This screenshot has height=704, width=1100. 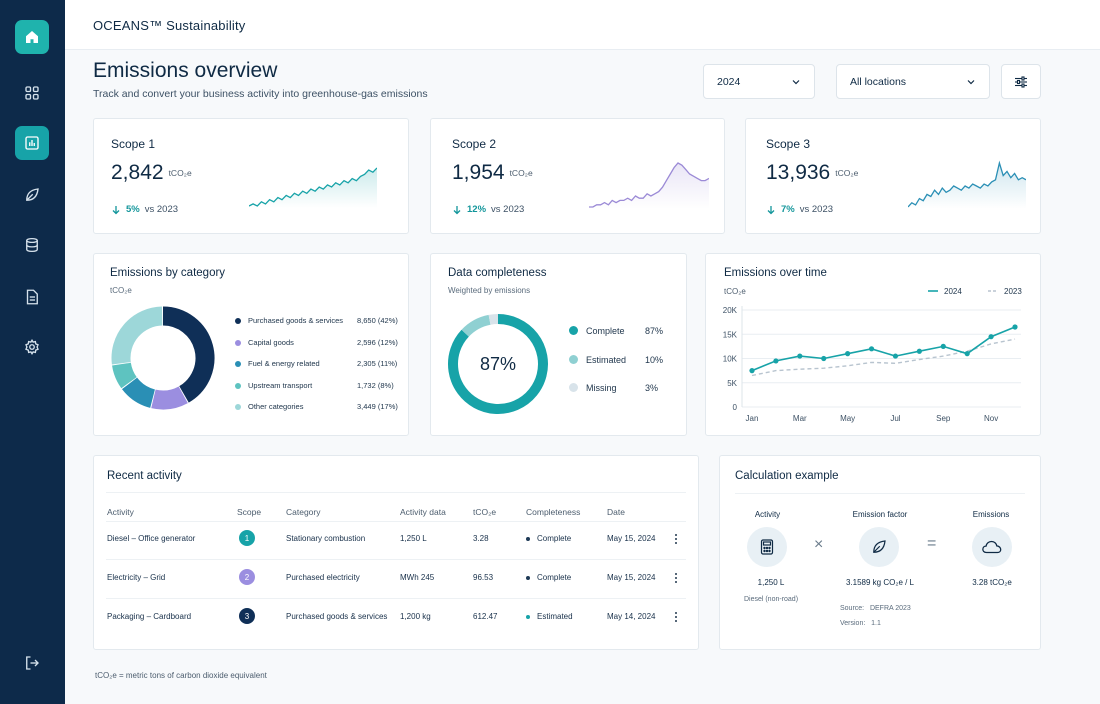 What do you see at coordinates (1013, 291) in the screenshot?
I see `legend-label: 2023` at bounding box center [1013, 291].